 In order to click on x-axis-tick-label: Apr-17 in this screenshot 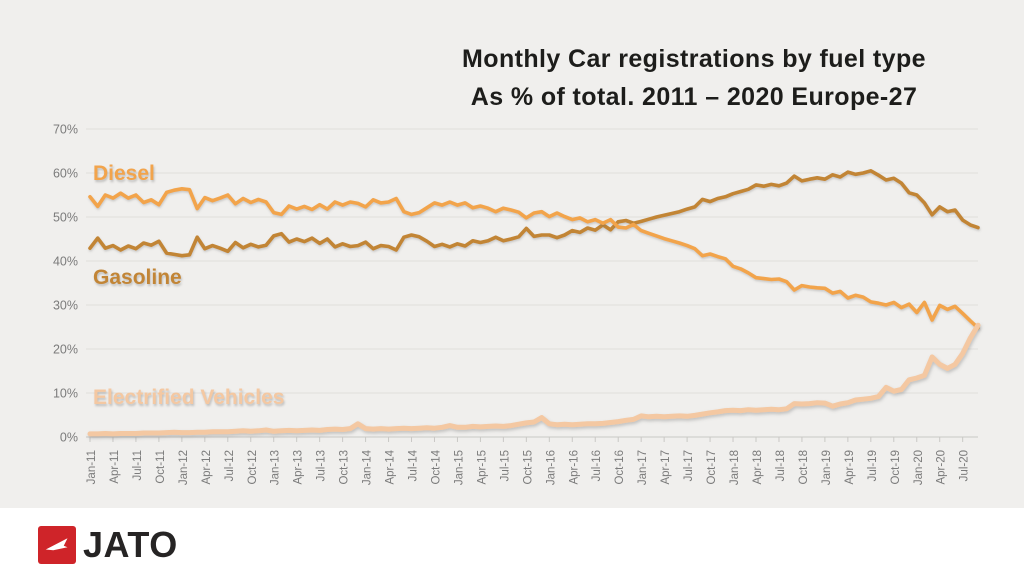, I will do `click(666, 467)`.